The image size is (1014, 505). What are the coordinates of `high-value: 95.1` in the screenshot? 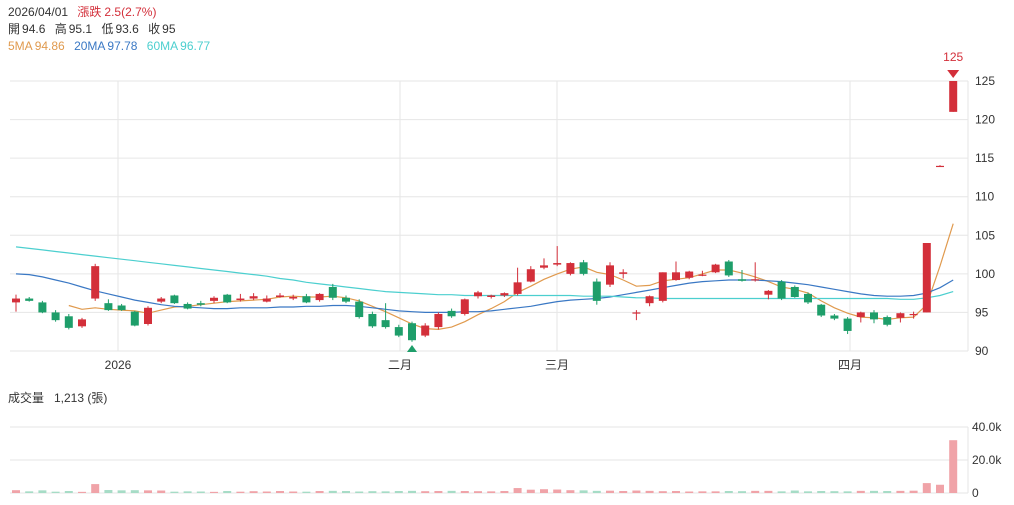 It's located at (80, 29).